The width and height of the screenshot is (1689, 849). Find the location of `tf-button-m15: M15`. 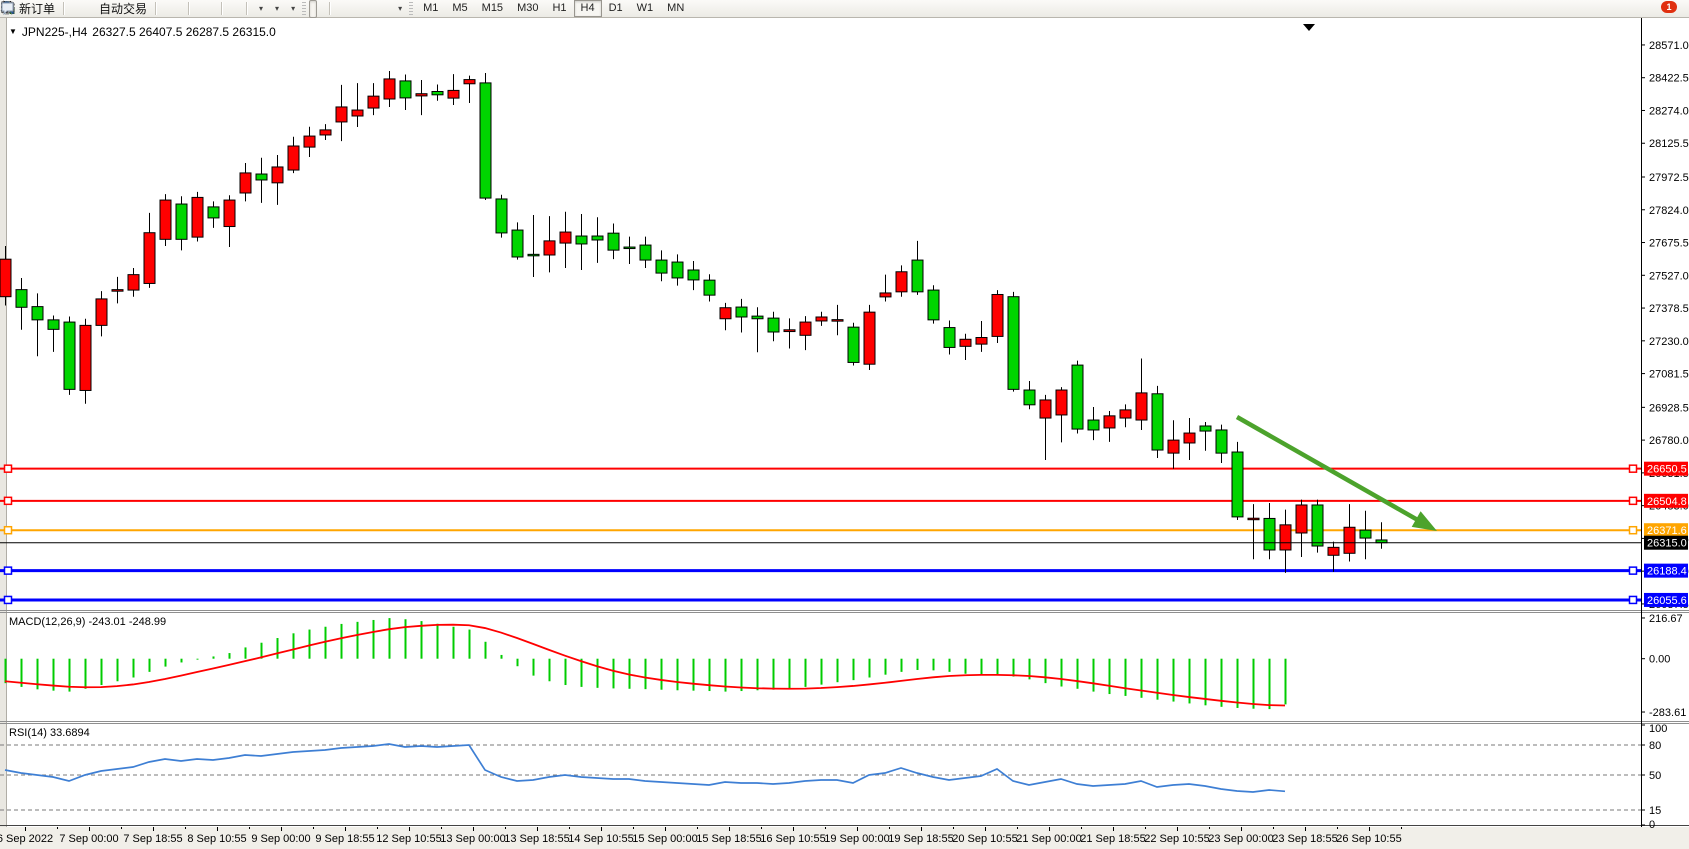

tf-button-m15: M15 is located at coordinates (492, 8).